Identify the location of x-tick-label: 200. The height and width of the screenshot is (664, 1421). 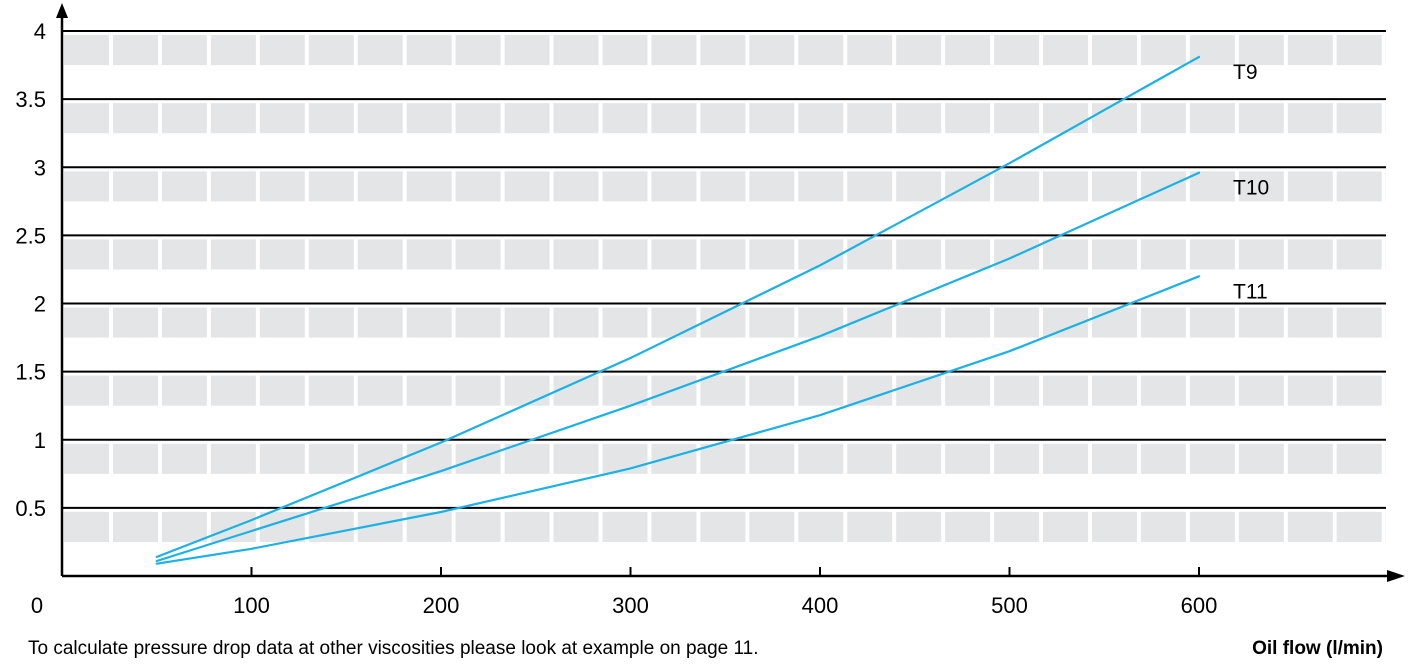
(441, 605).